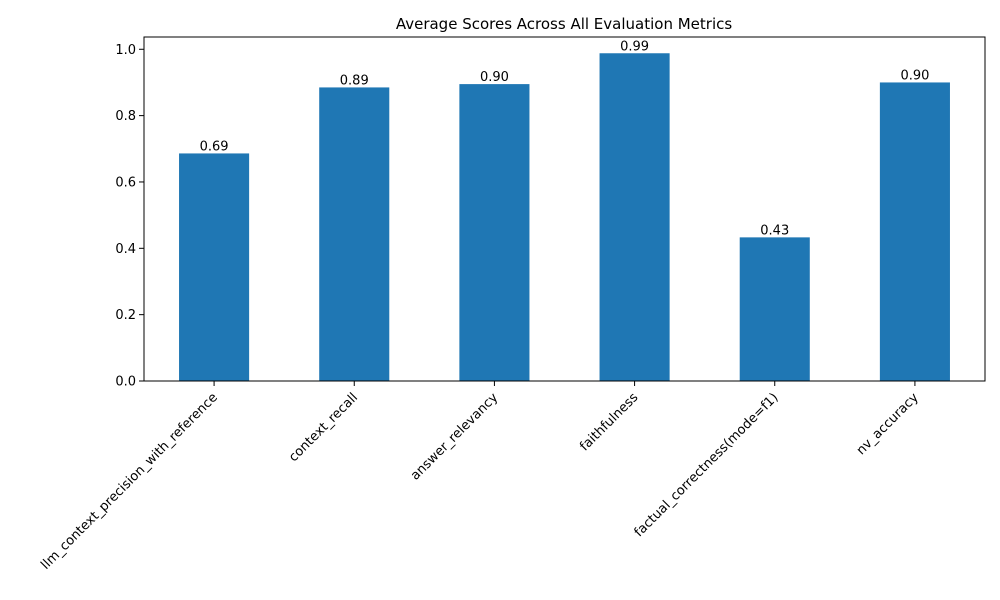 The width and height of the screenshot is (1000, 600). Describe the element at coordinates (125, 50) in the screenshot. I see `y-tick-label-5: 1.0` at that location.